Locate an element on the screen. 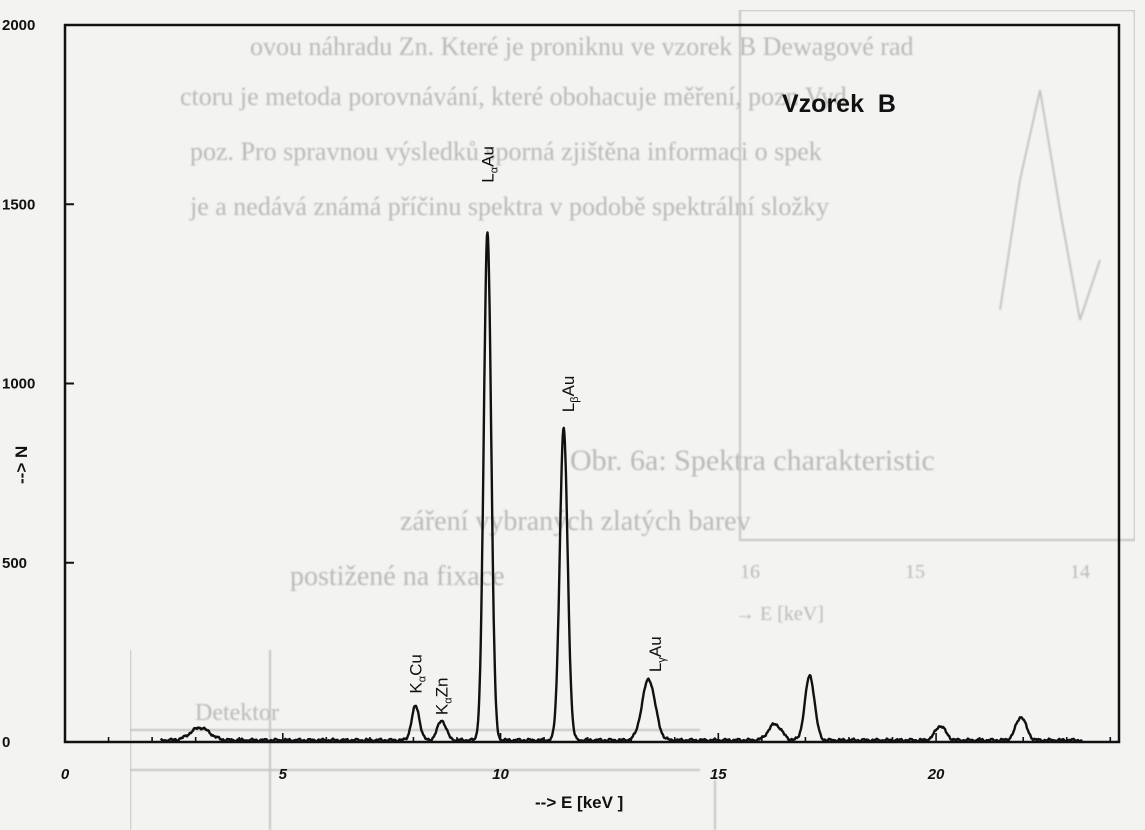  x-tick-label: 0 is located at coordinates (65, 774).